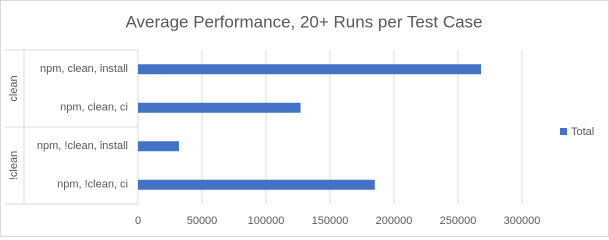 This screenshot has width=609, height=240. What do you see at coordinates (94, 108) in the screenshot?
I see `y-tick-label: npm, clean, ci` at bounding box center [94, 108].